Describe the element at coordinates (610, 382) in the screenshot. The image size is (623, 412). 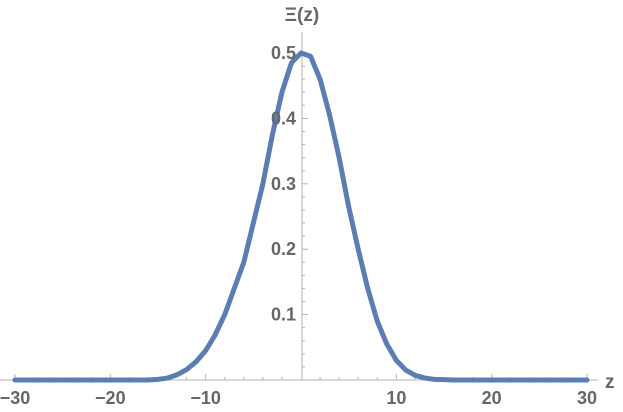
I see `x-axis-label: z` at that location.